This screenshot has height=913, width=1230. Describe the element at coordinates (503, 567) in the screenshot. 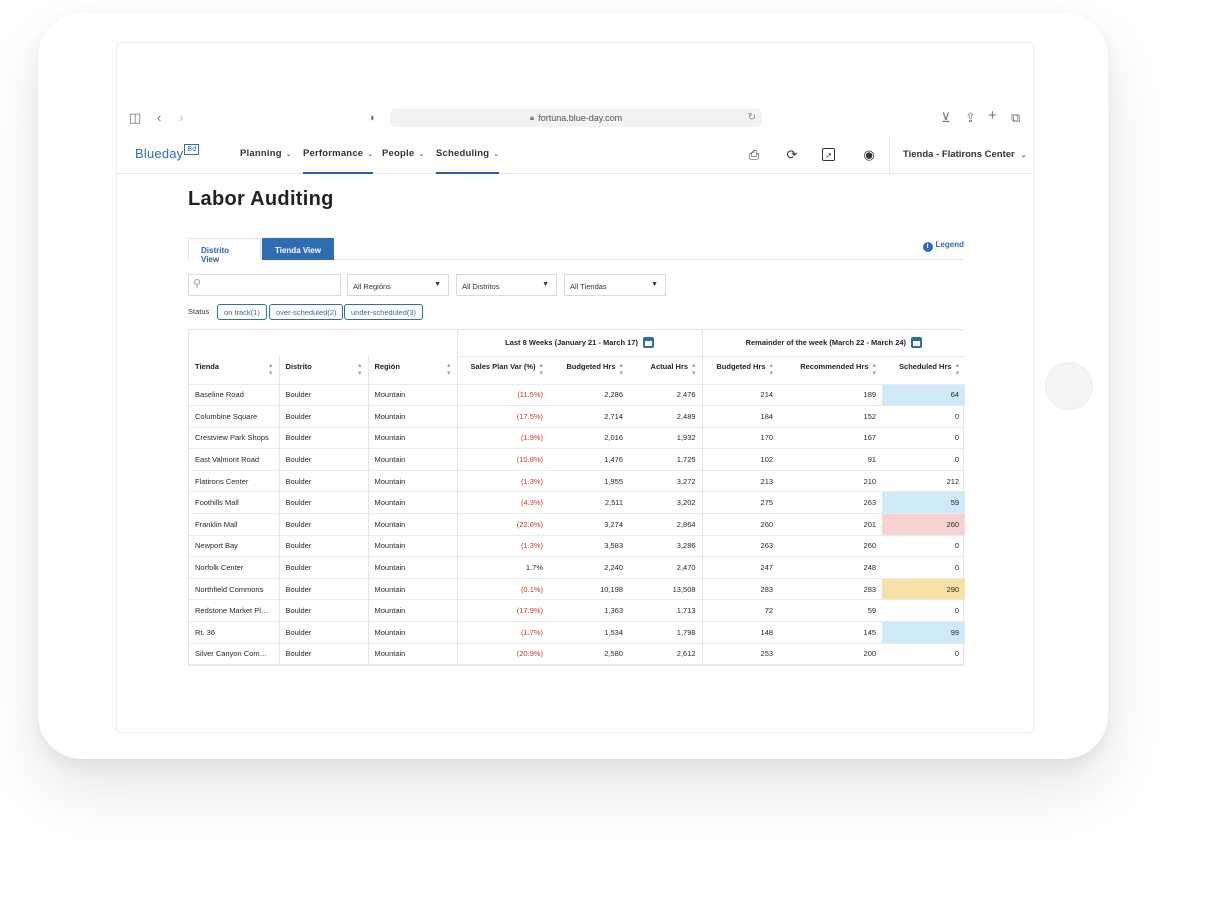

I see `cell-sales-plan-var: 1.7%` at that location.